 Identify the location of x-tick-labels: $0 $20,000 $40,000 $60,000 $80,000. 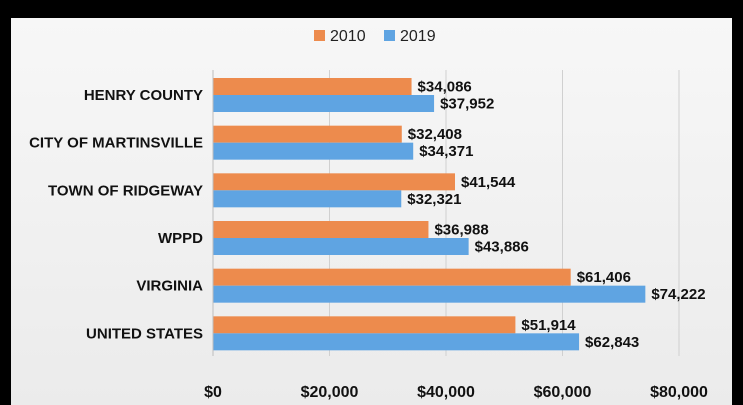
(456, 392).